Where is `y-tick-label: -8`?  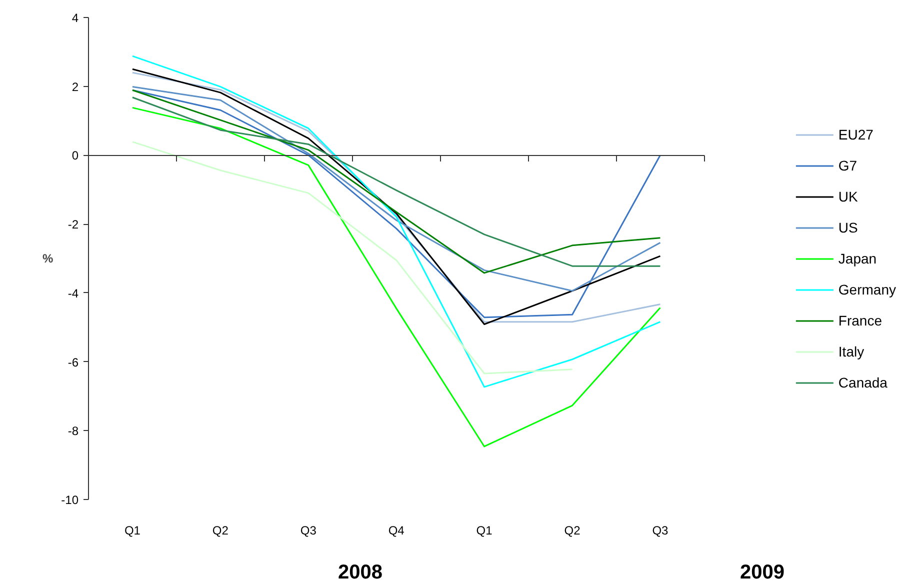 y-tick-label: -8 is located at coordinates (73, 431).